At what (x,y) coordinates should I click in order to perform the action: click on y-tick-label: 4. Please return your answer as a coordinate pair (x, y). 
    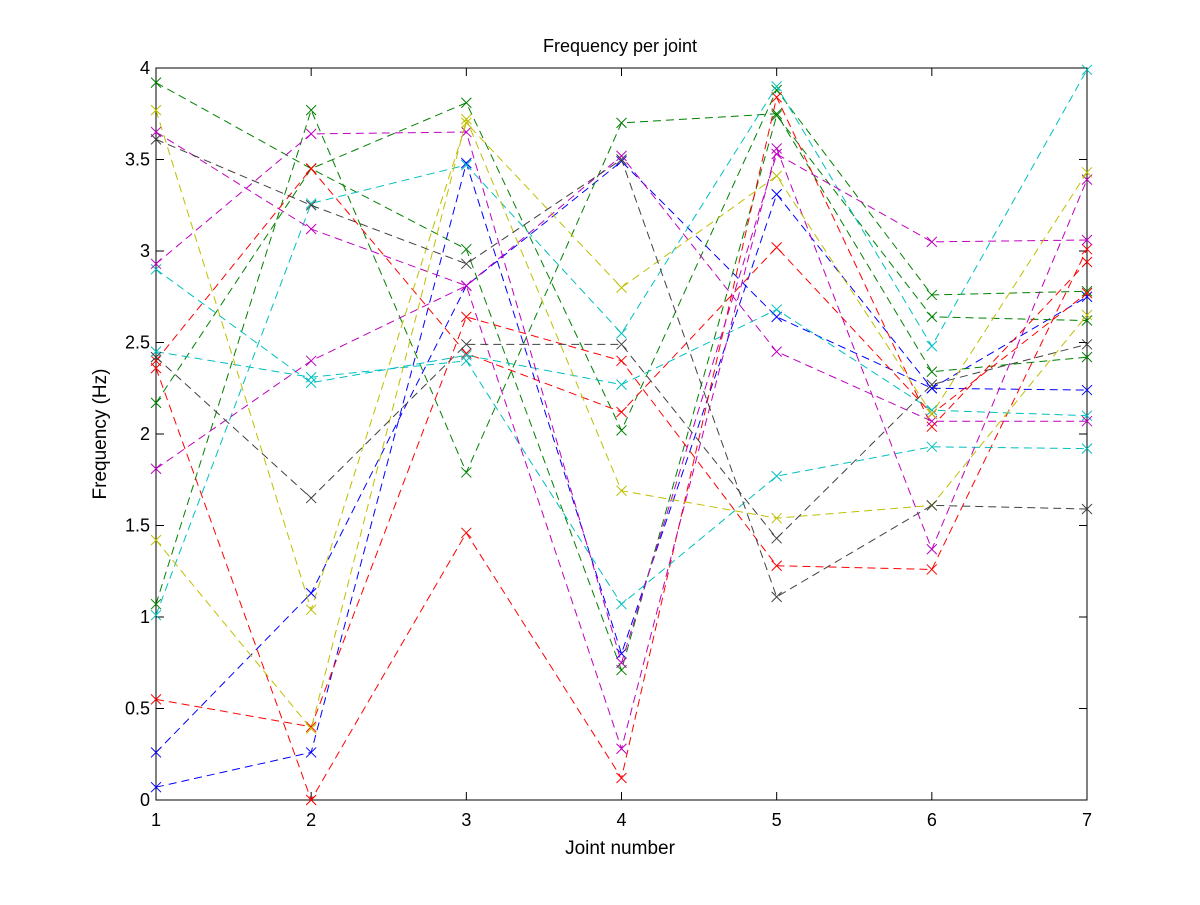
    Looking at the image, I should click on (145, 68).